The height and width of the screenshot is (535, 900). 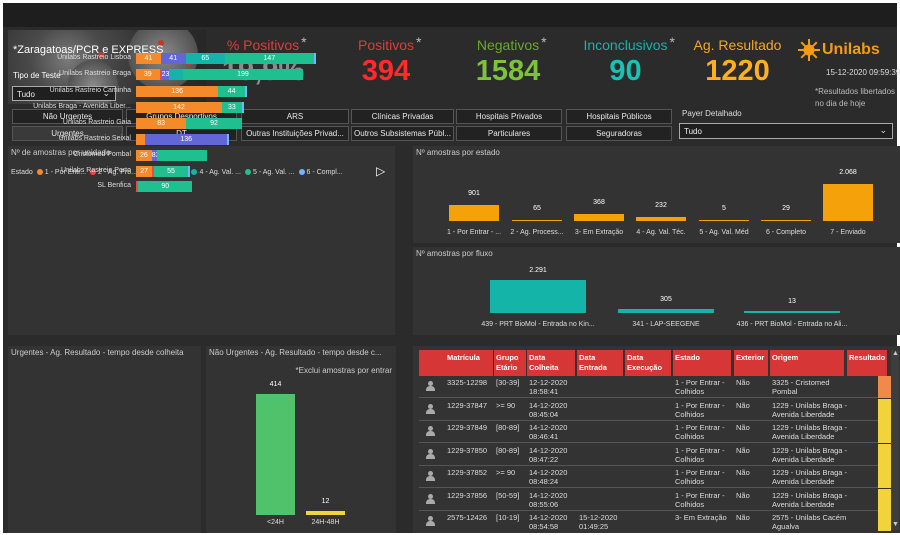 What do you see at coordinates (231, 91) in the screenshot?
I see `bar-segment: 44` at bounding box center [231, 91].